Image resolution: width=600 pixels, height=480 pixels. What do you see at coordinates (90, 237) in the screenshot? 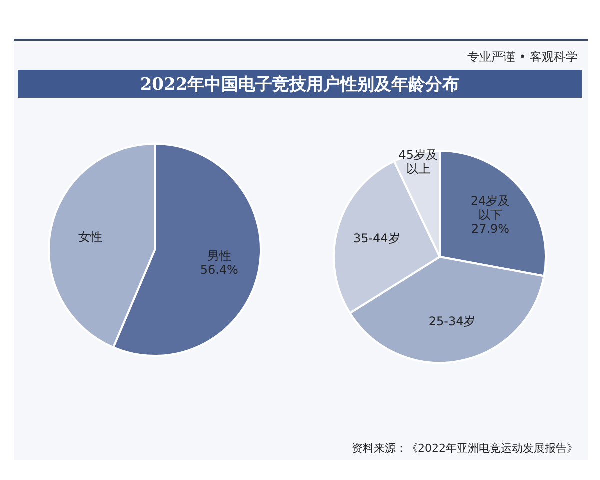
I see `slice-label: 女性` at bounding box center [90, 237].